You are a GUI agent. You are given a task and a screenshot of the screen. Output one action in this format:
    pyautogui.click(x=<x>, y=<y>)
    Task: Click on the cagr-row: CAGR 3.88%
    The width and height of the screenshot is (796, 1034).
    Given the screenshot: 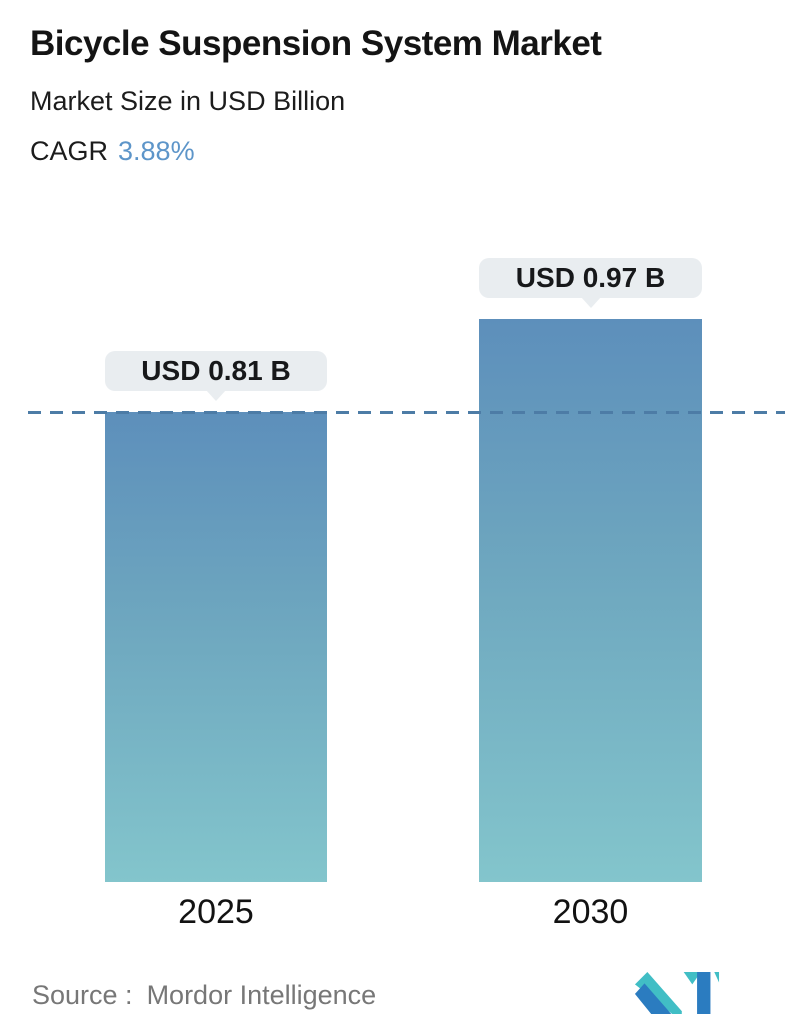 What is the action you would take?
    pyautogui.click(x=112, y=151)
    